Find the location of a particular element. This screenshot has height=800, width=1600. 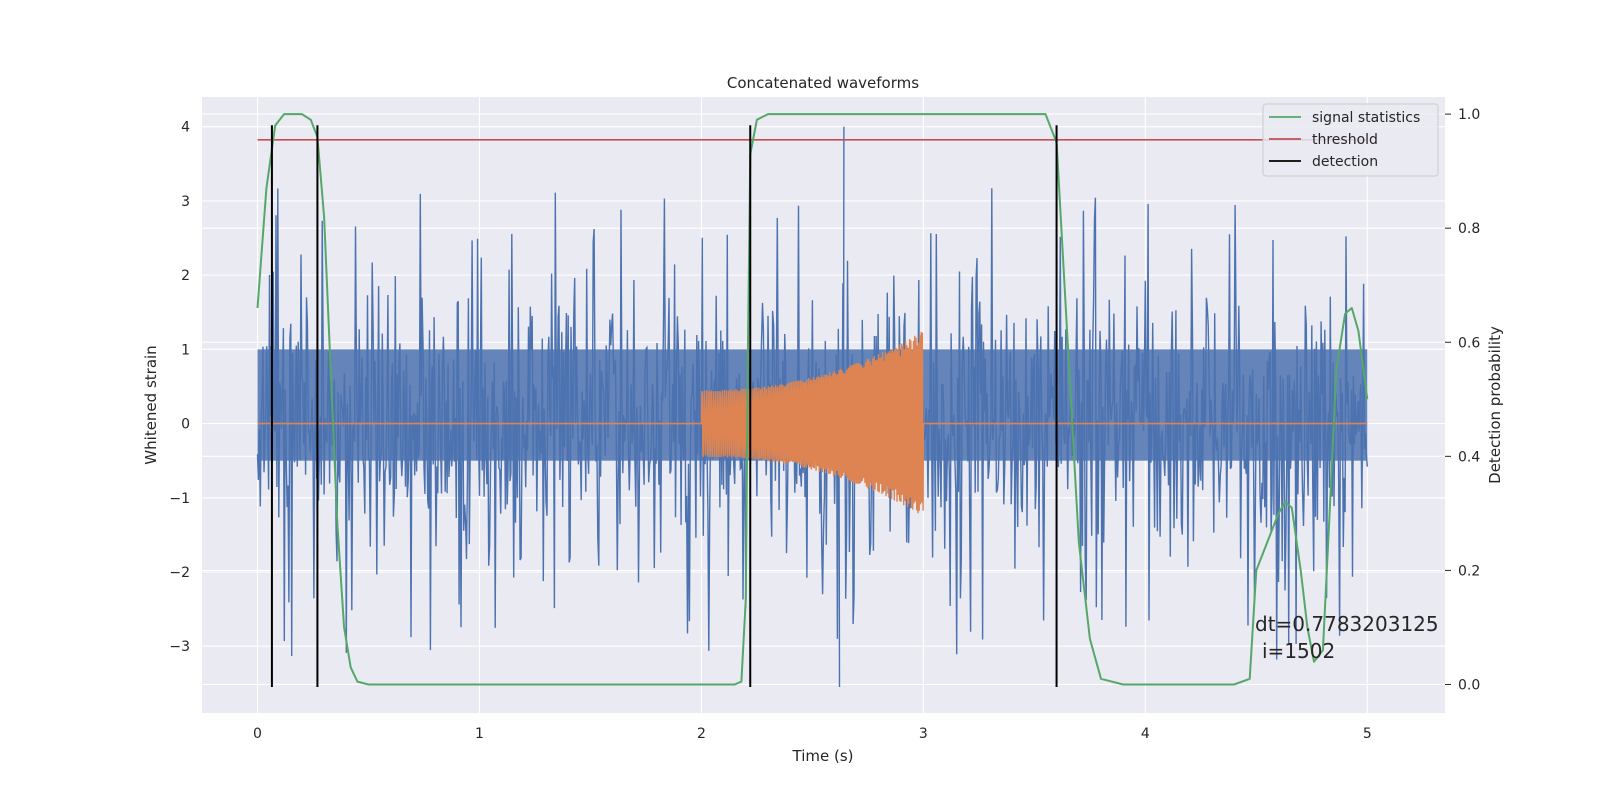

legend-label-detection: detection is located at coordinates (1345, 162).